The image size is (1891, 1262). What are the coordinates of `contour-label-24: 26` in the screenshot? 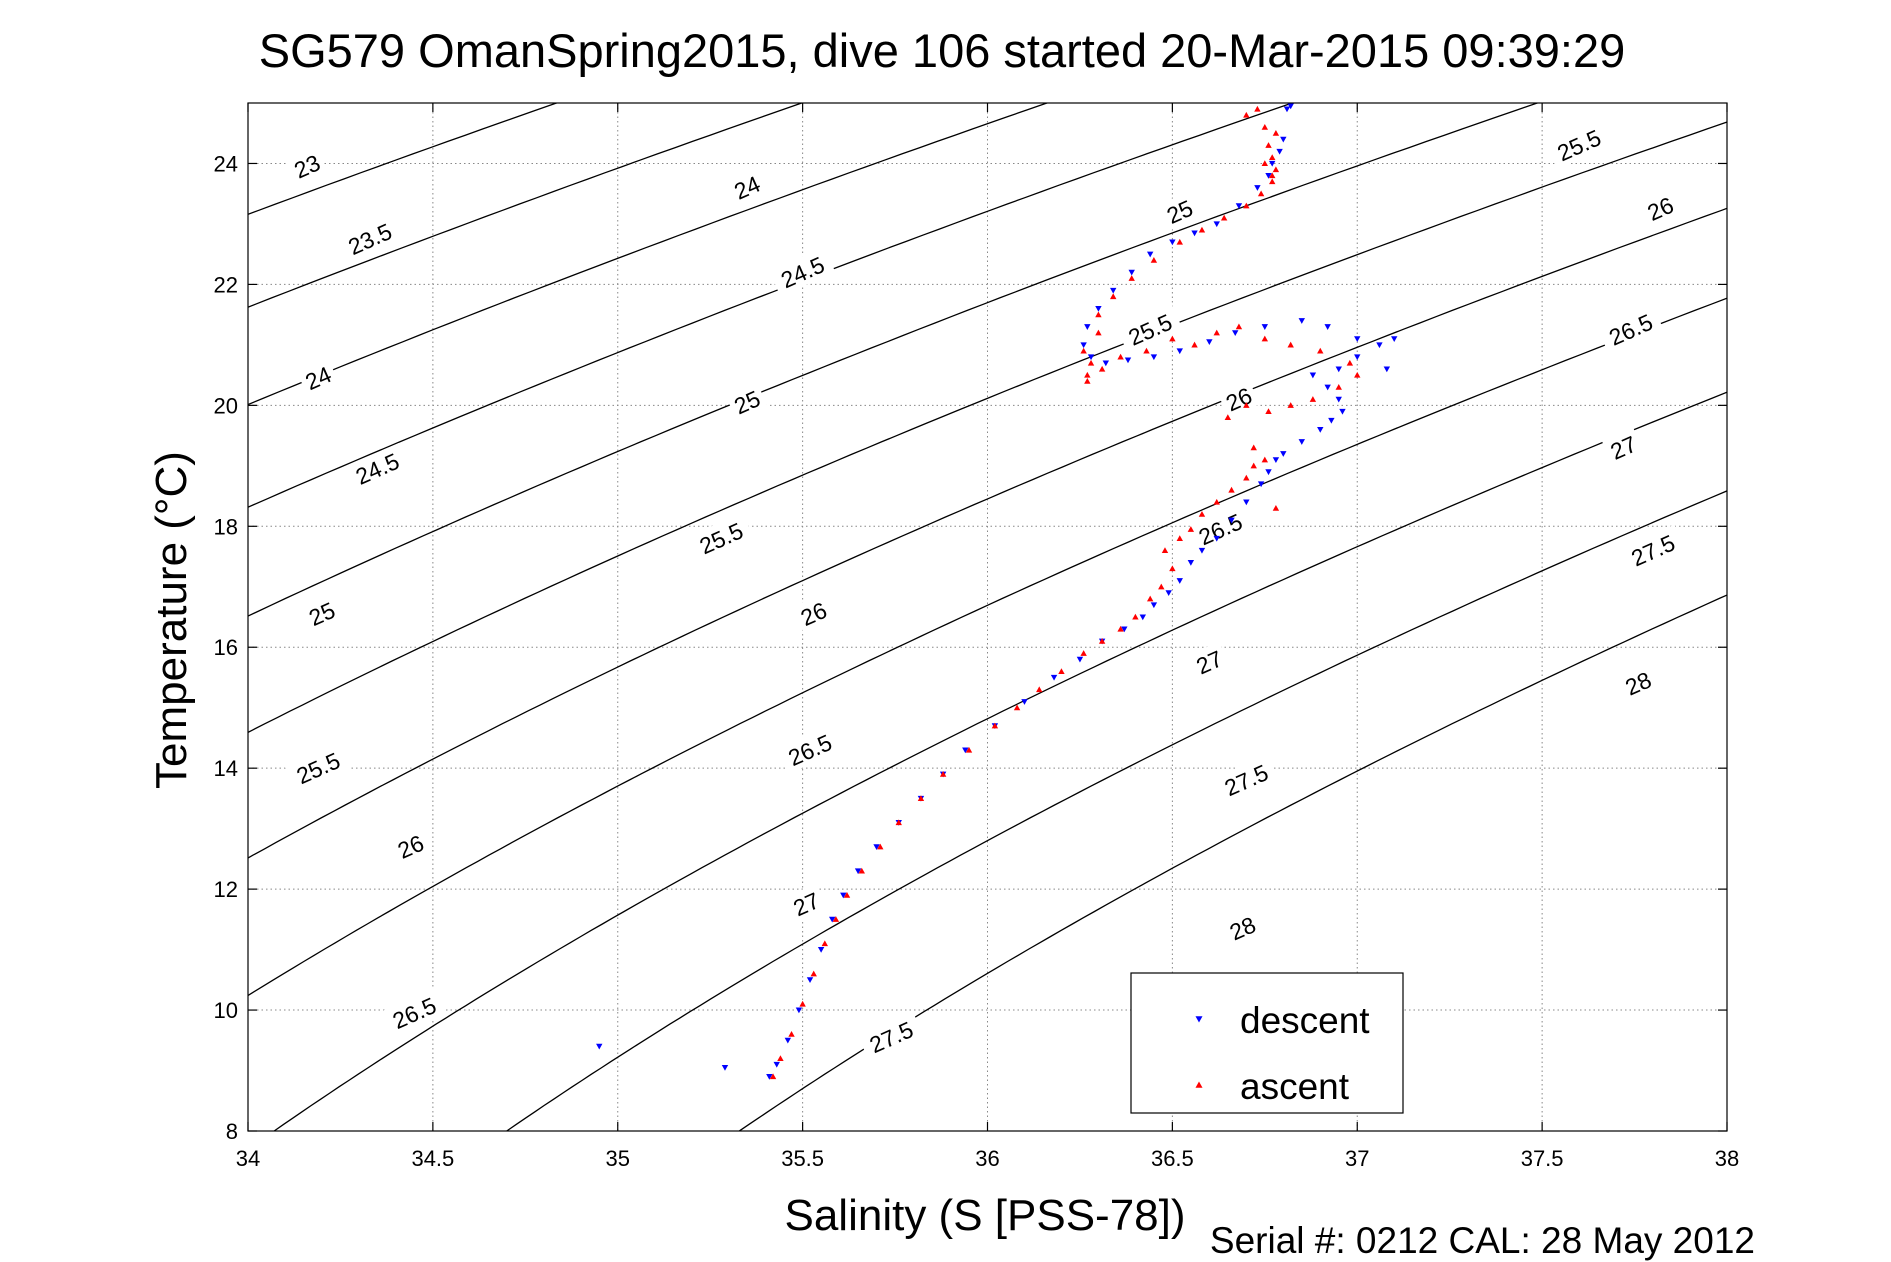 It's located at (1660, 208).